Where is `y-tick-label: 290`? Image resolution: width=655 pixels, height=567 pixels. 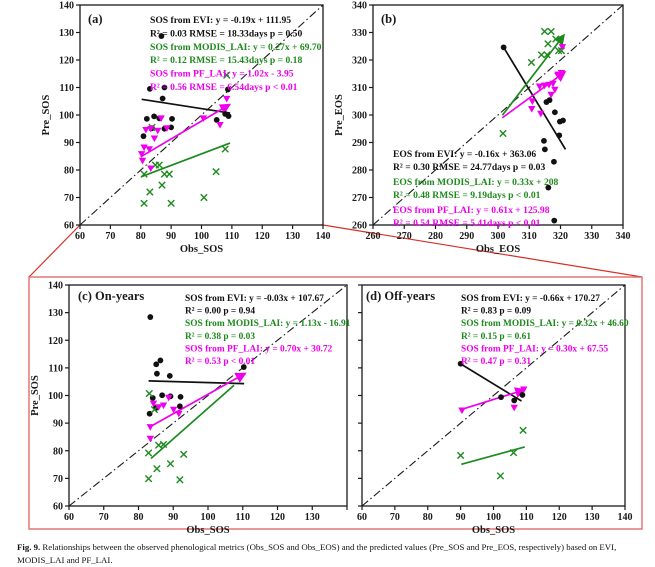 y-tick-label: 290 is located at coordinates (359, 143).